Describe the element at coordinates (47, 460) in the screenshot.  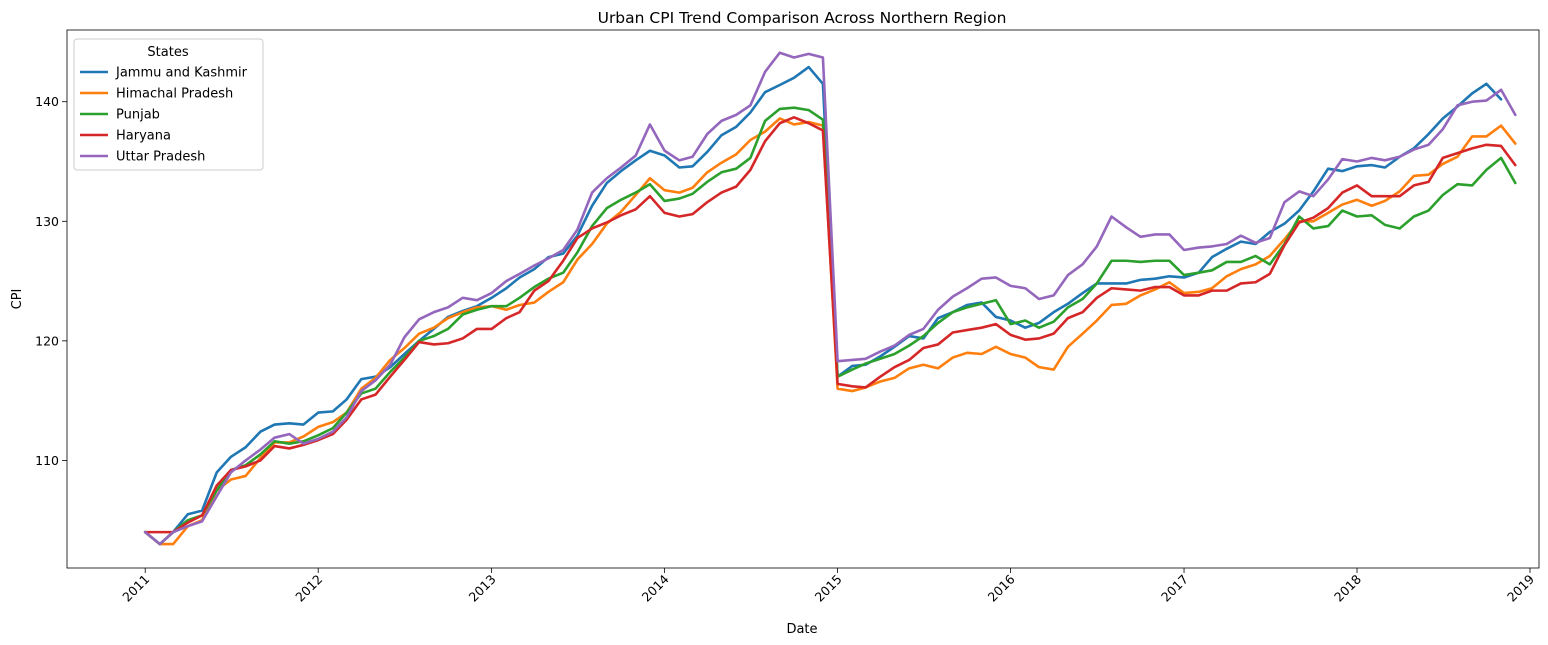
I see `y-tick-label: 110` at that location.